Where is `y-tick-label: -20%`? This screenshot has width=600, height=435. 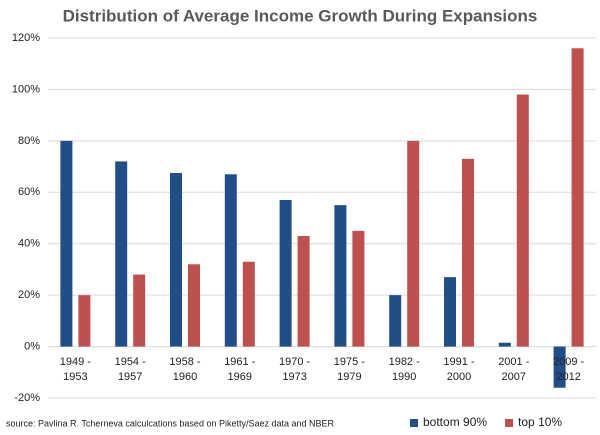 y-tick-label: -20% is located at coordinates (27, 398).